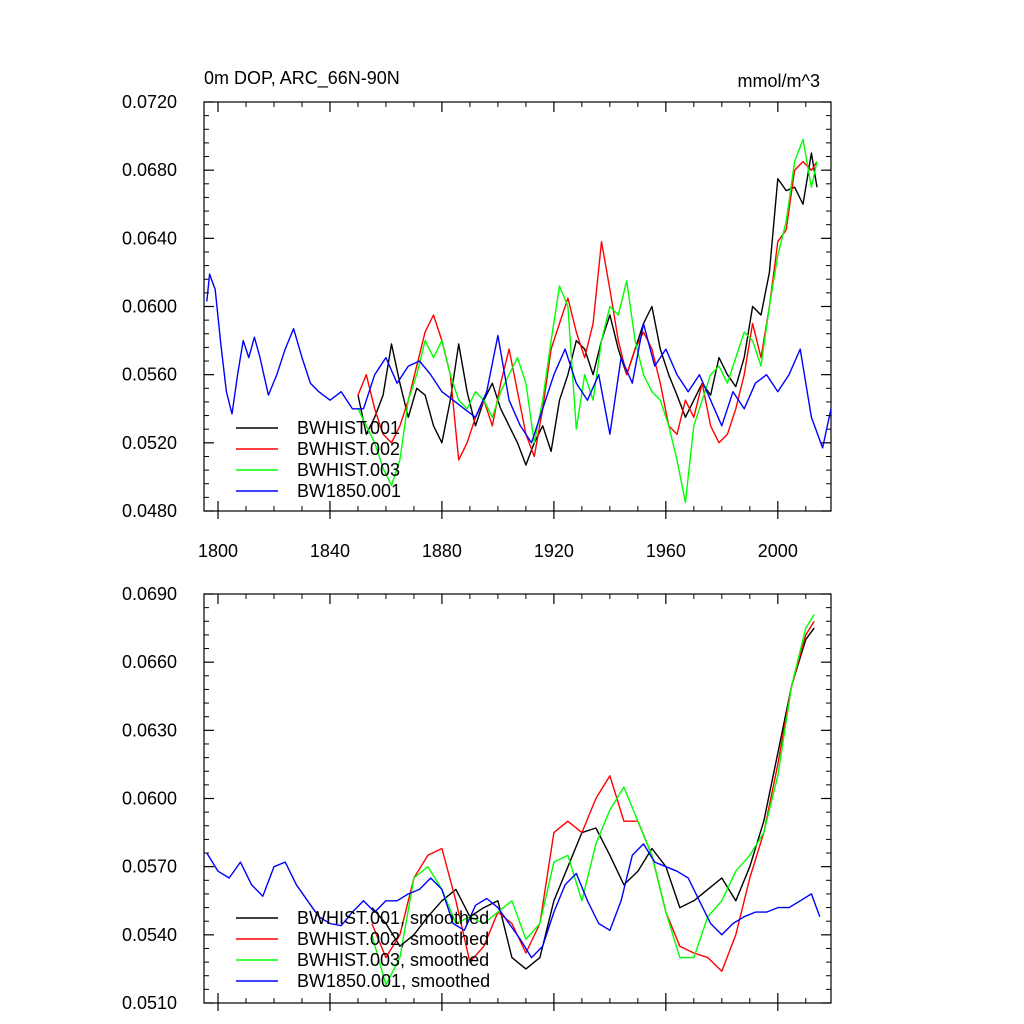 The image size is (1024, 1024). Describe the element at coordinates (442, 551) in the screenshot. I see `p0-x-tick-label: 1880` at that location.